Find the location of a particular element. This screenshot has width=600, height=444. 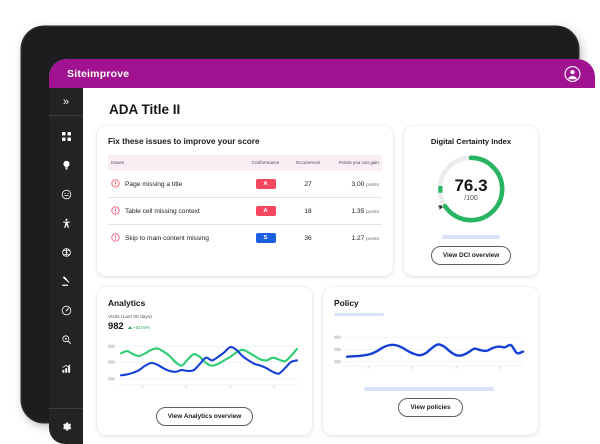

conformance-cell: S is located at coordinates (265, 238).